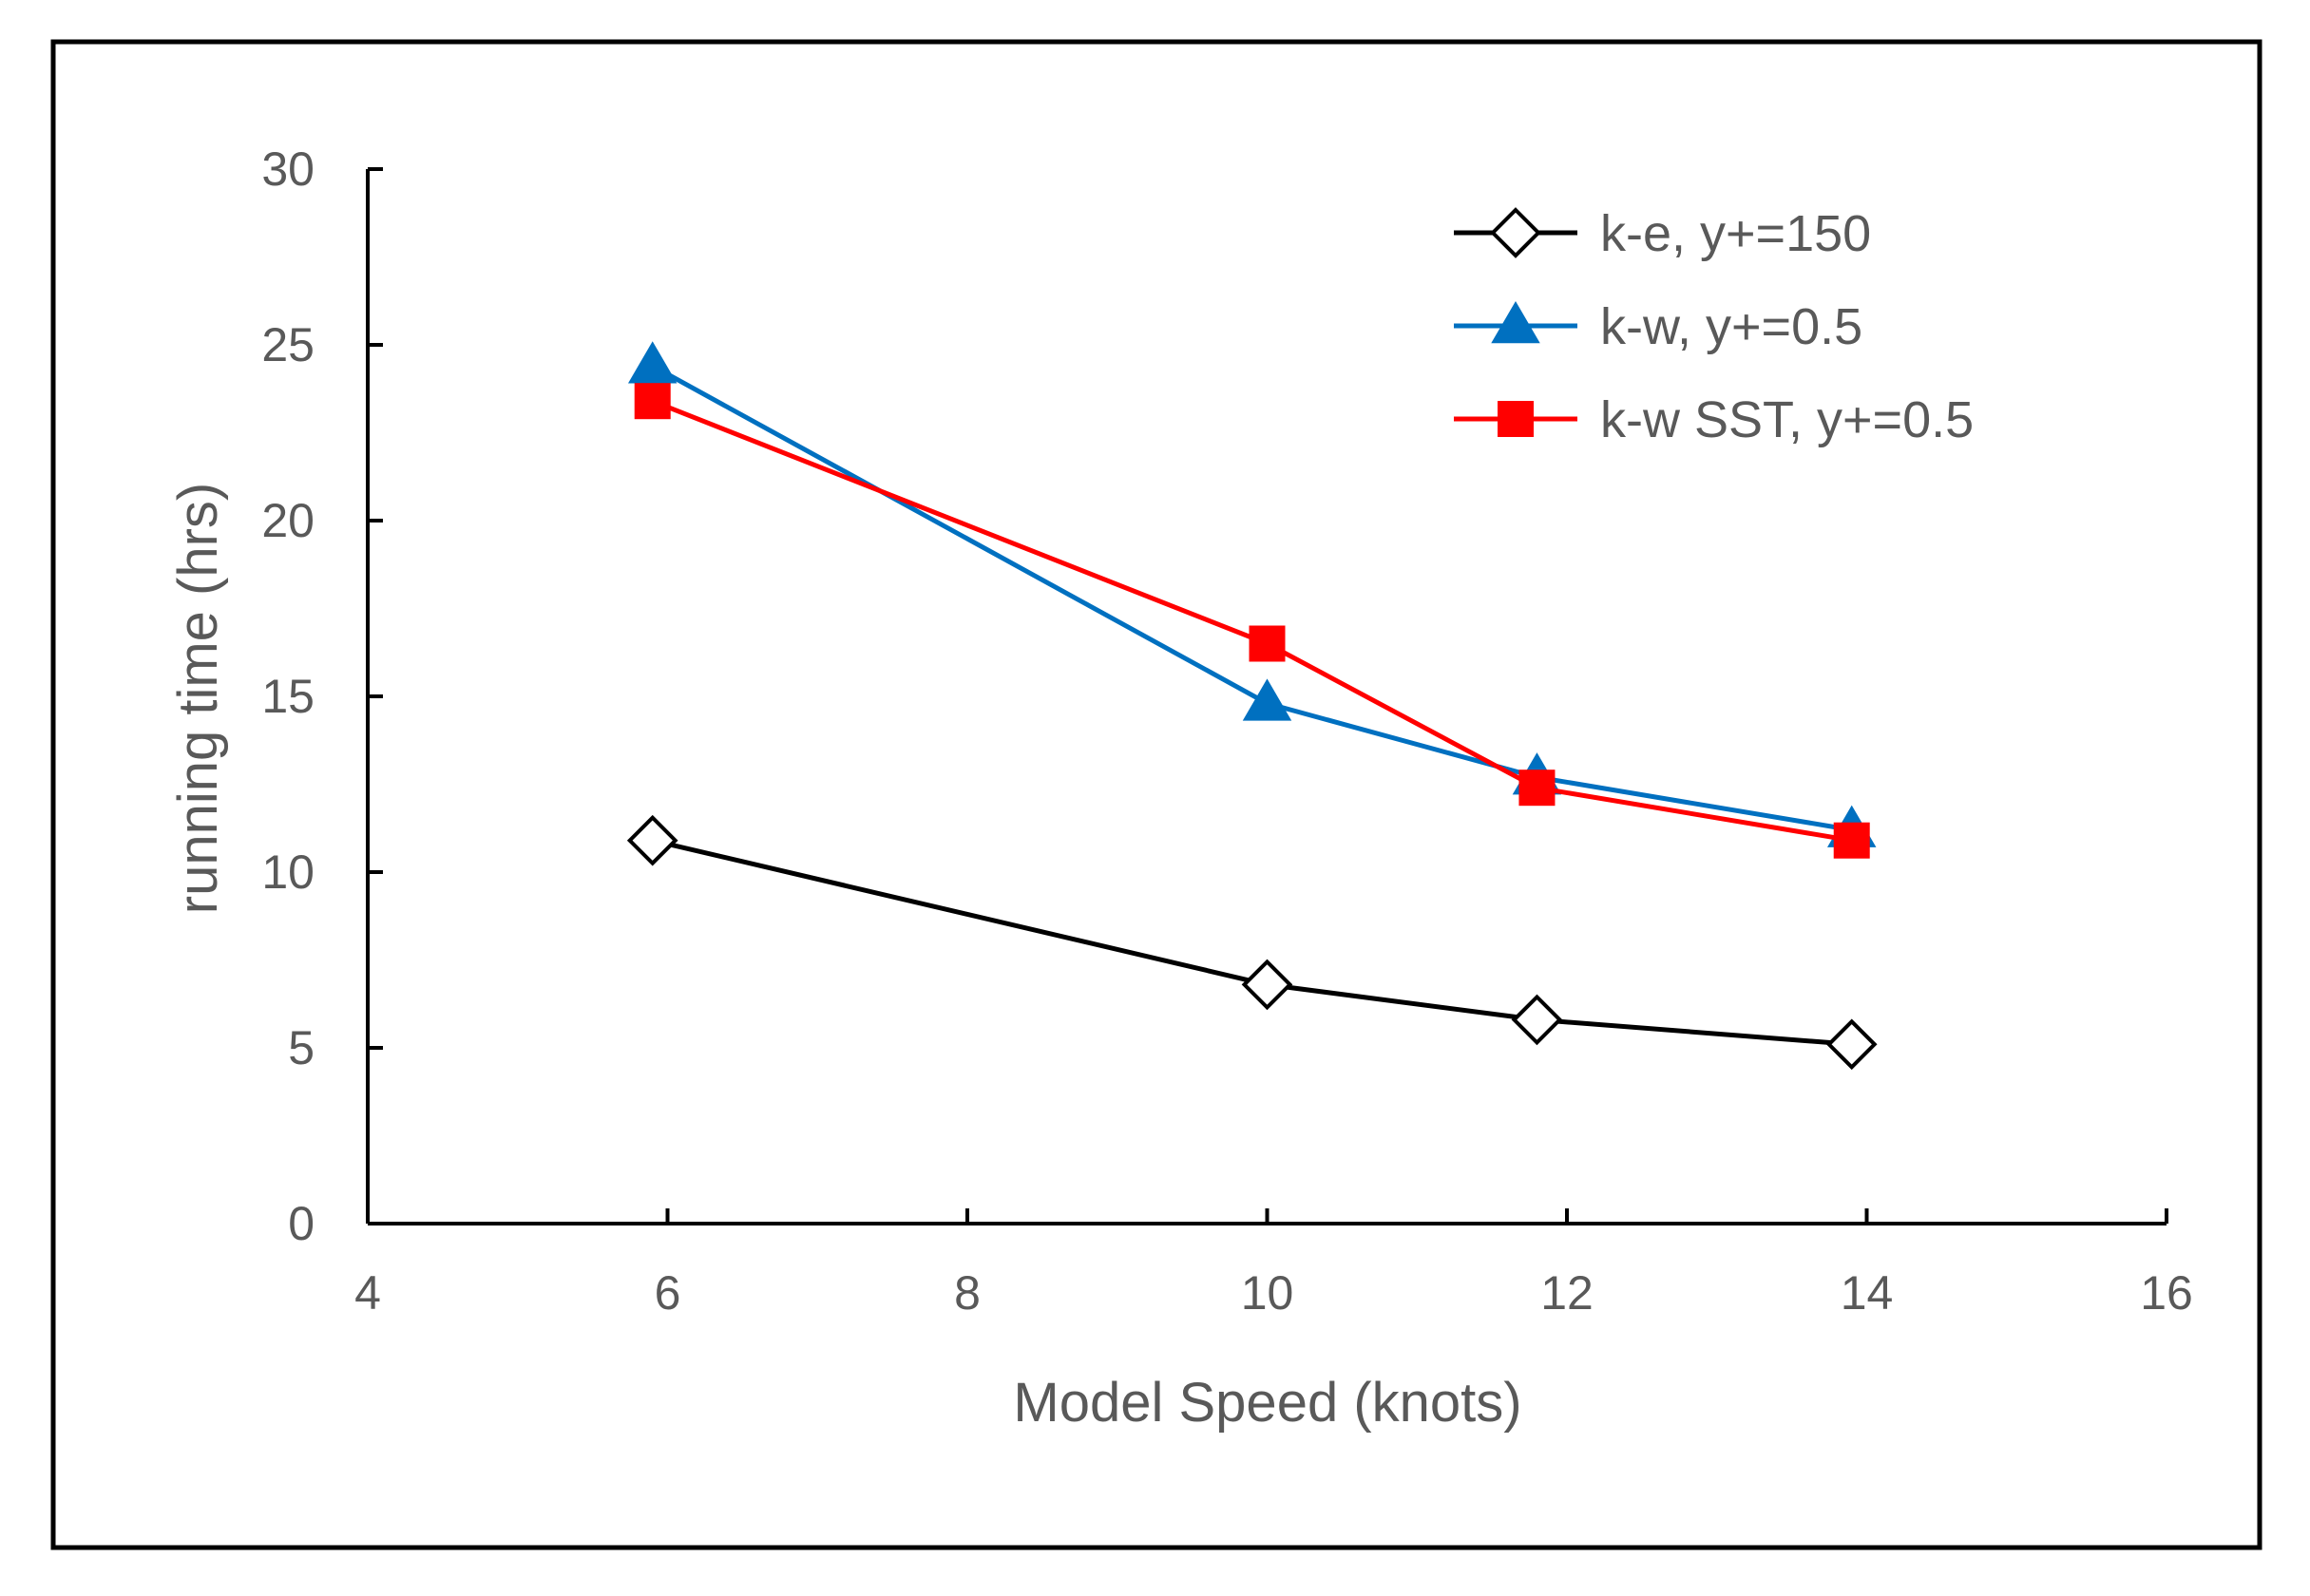  What do you see at coordinates (1787, 419) in the screenshot?
I see `legend-label: k-w SST, y+=0.5` at bounding box center [1787, 419].